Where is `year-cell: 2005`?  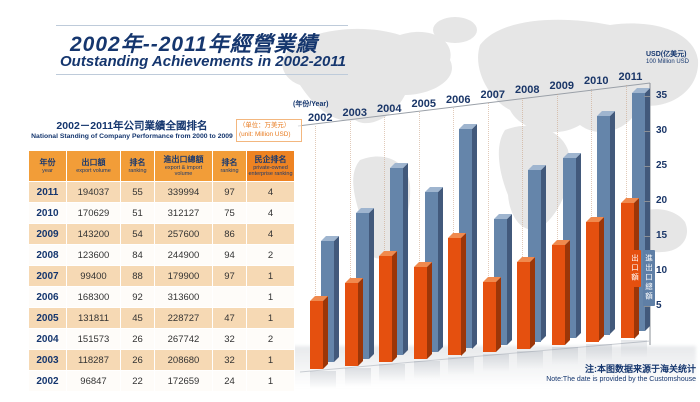
year-cell: 2005 is located at coordinates (47, 318).